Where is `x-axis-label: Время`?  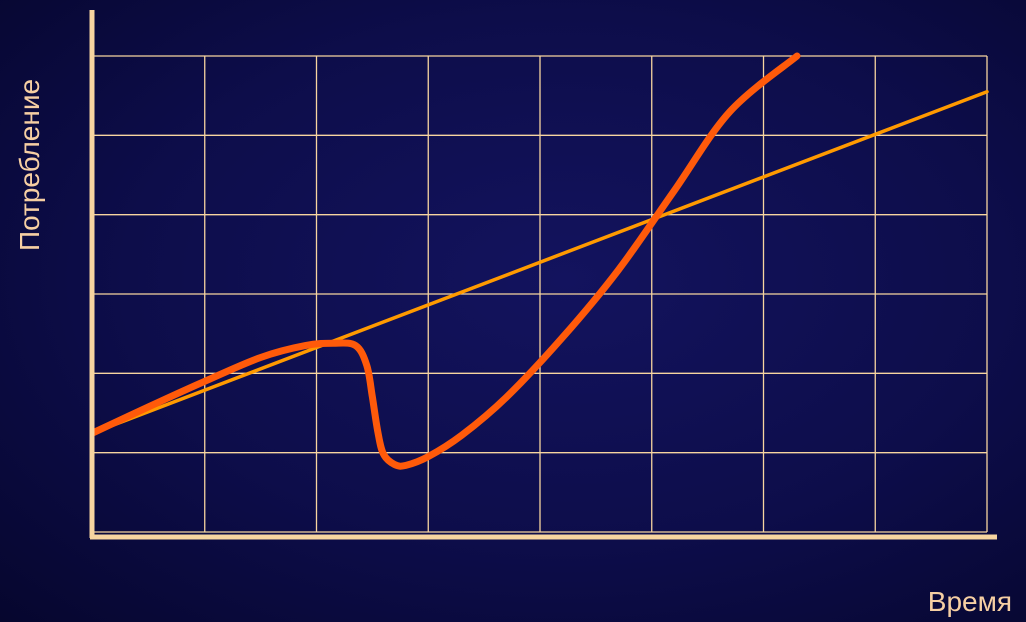 x-axis-label: Время is located at coordinates (969, 601).